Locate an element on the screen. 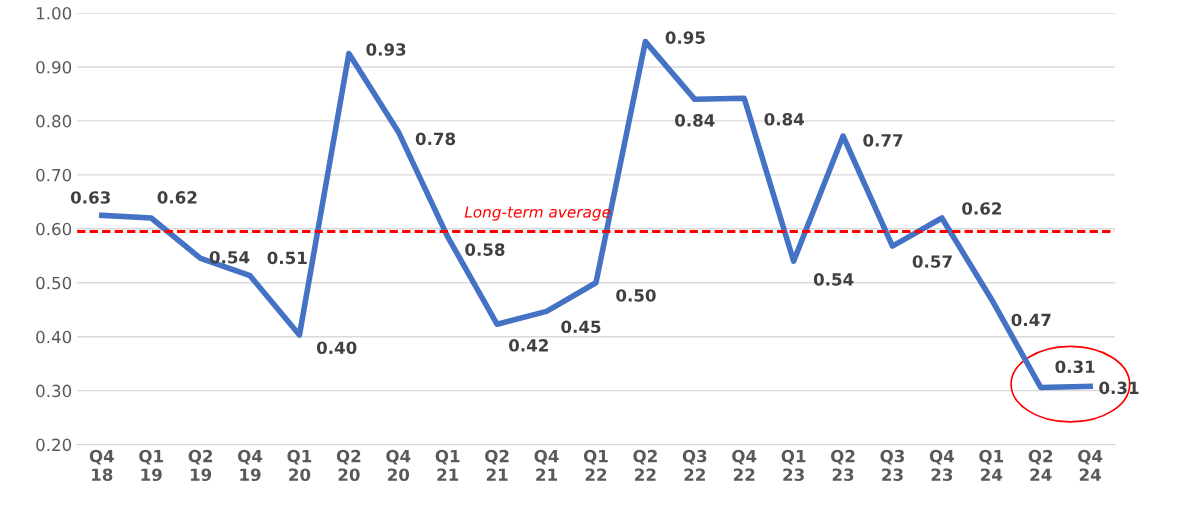  y-tick-label: 0.60 is located at coordinates (54, 229).